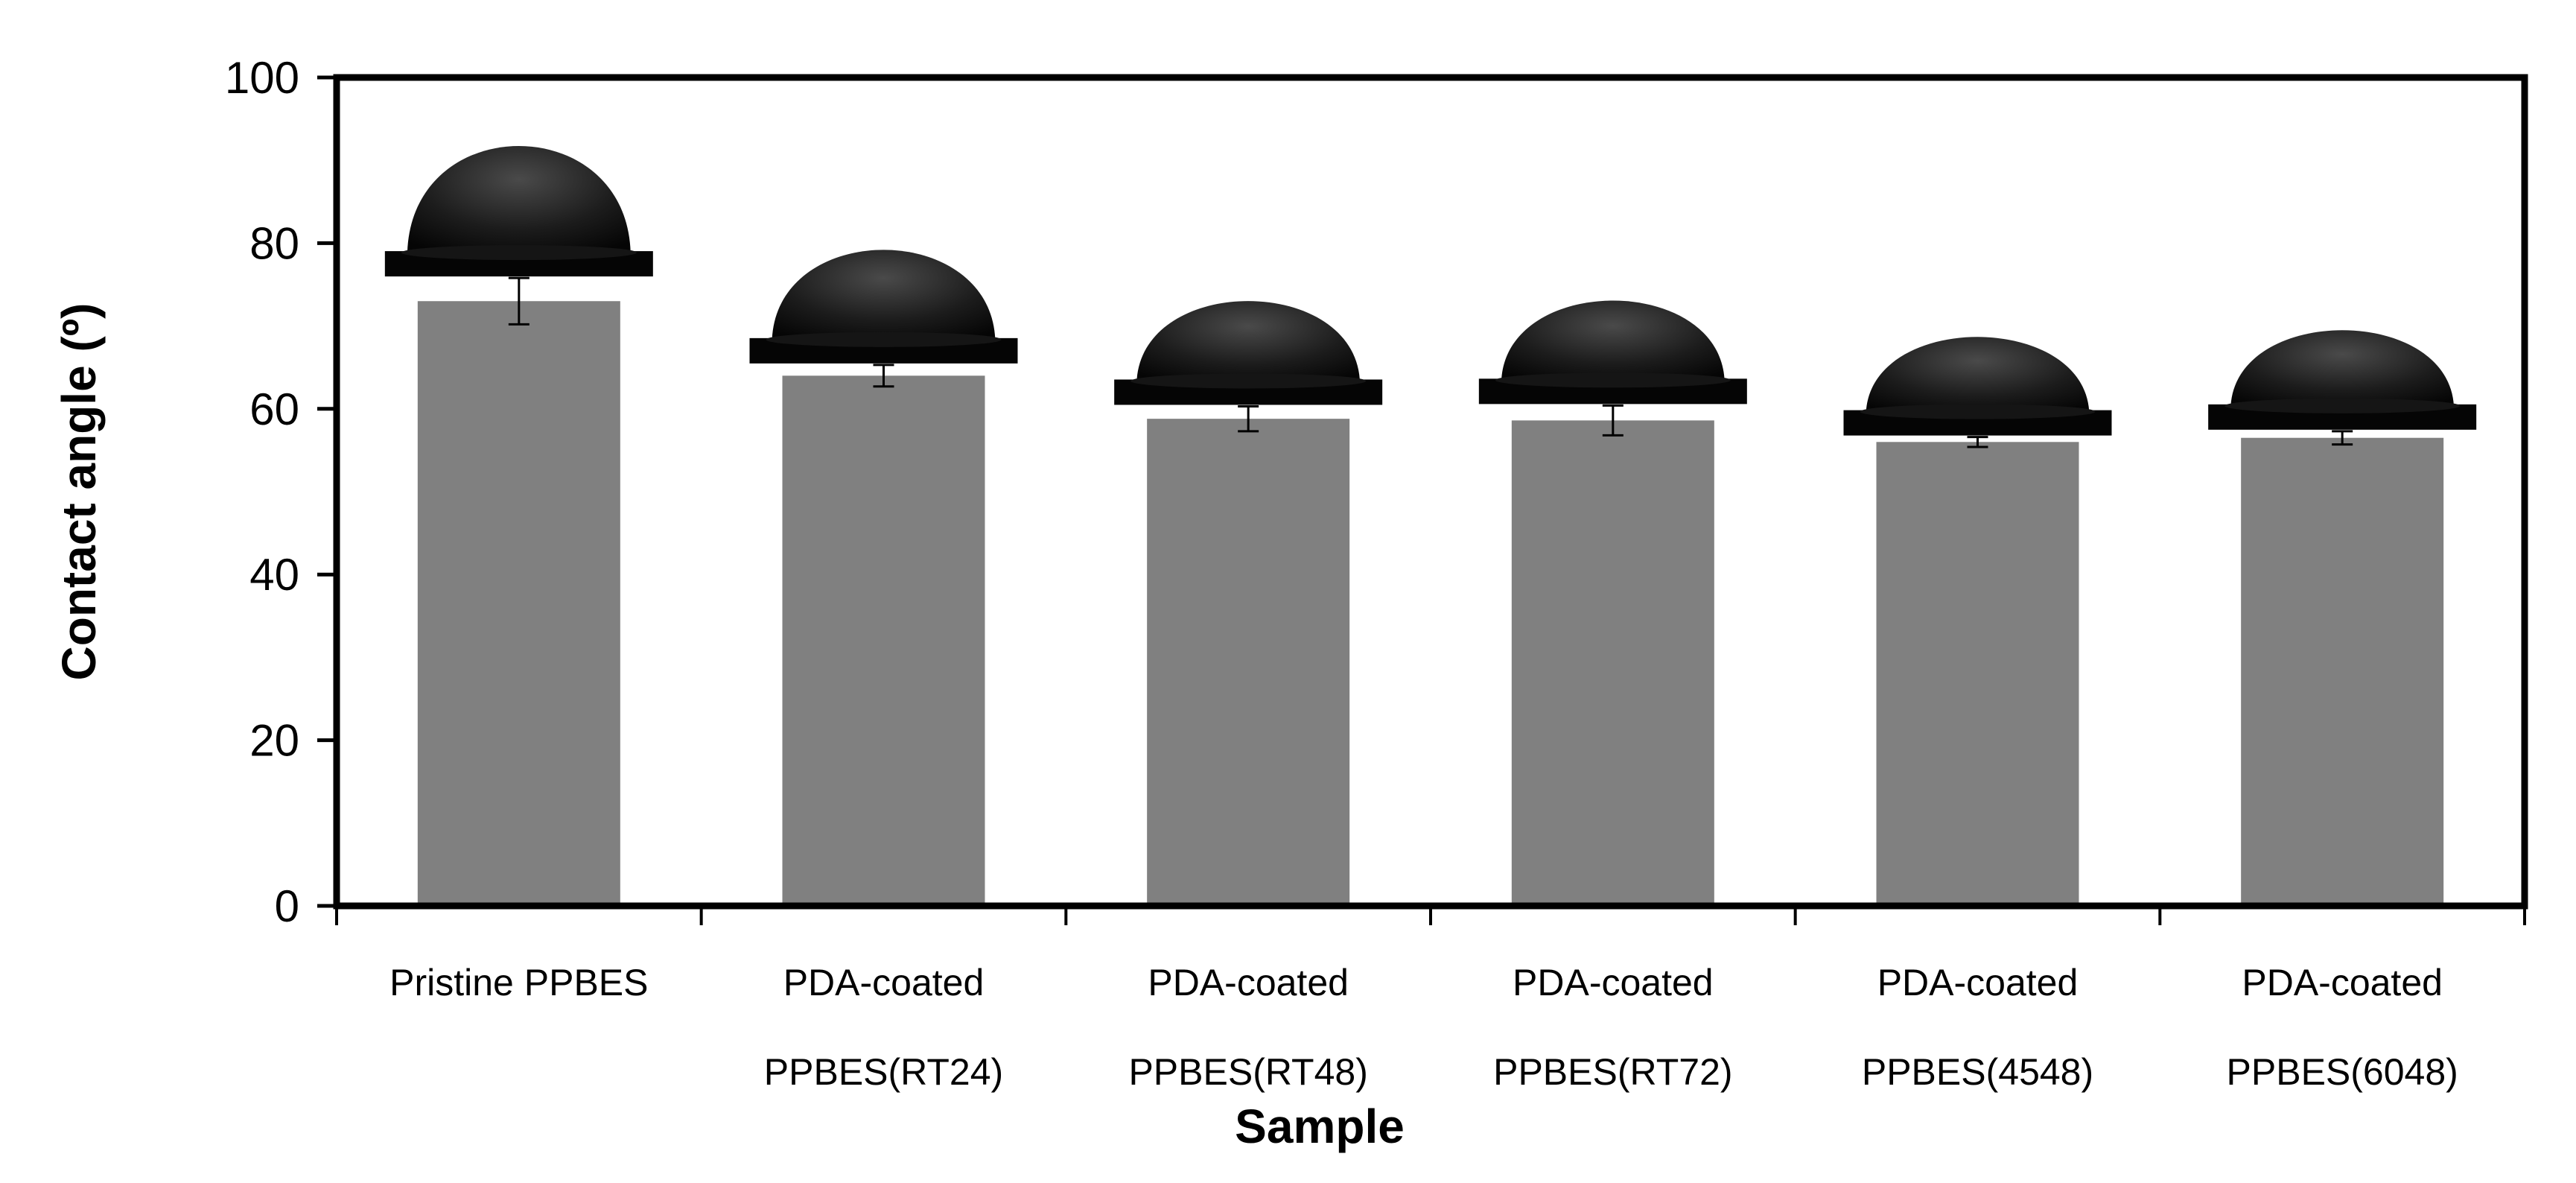 Image resolution: width=2576 pixels, height=1183 pixels. Describe the element at coordinates (2342, 1072) in the screenshot. I see `x-category-label: PPBES(6048)` at that location.